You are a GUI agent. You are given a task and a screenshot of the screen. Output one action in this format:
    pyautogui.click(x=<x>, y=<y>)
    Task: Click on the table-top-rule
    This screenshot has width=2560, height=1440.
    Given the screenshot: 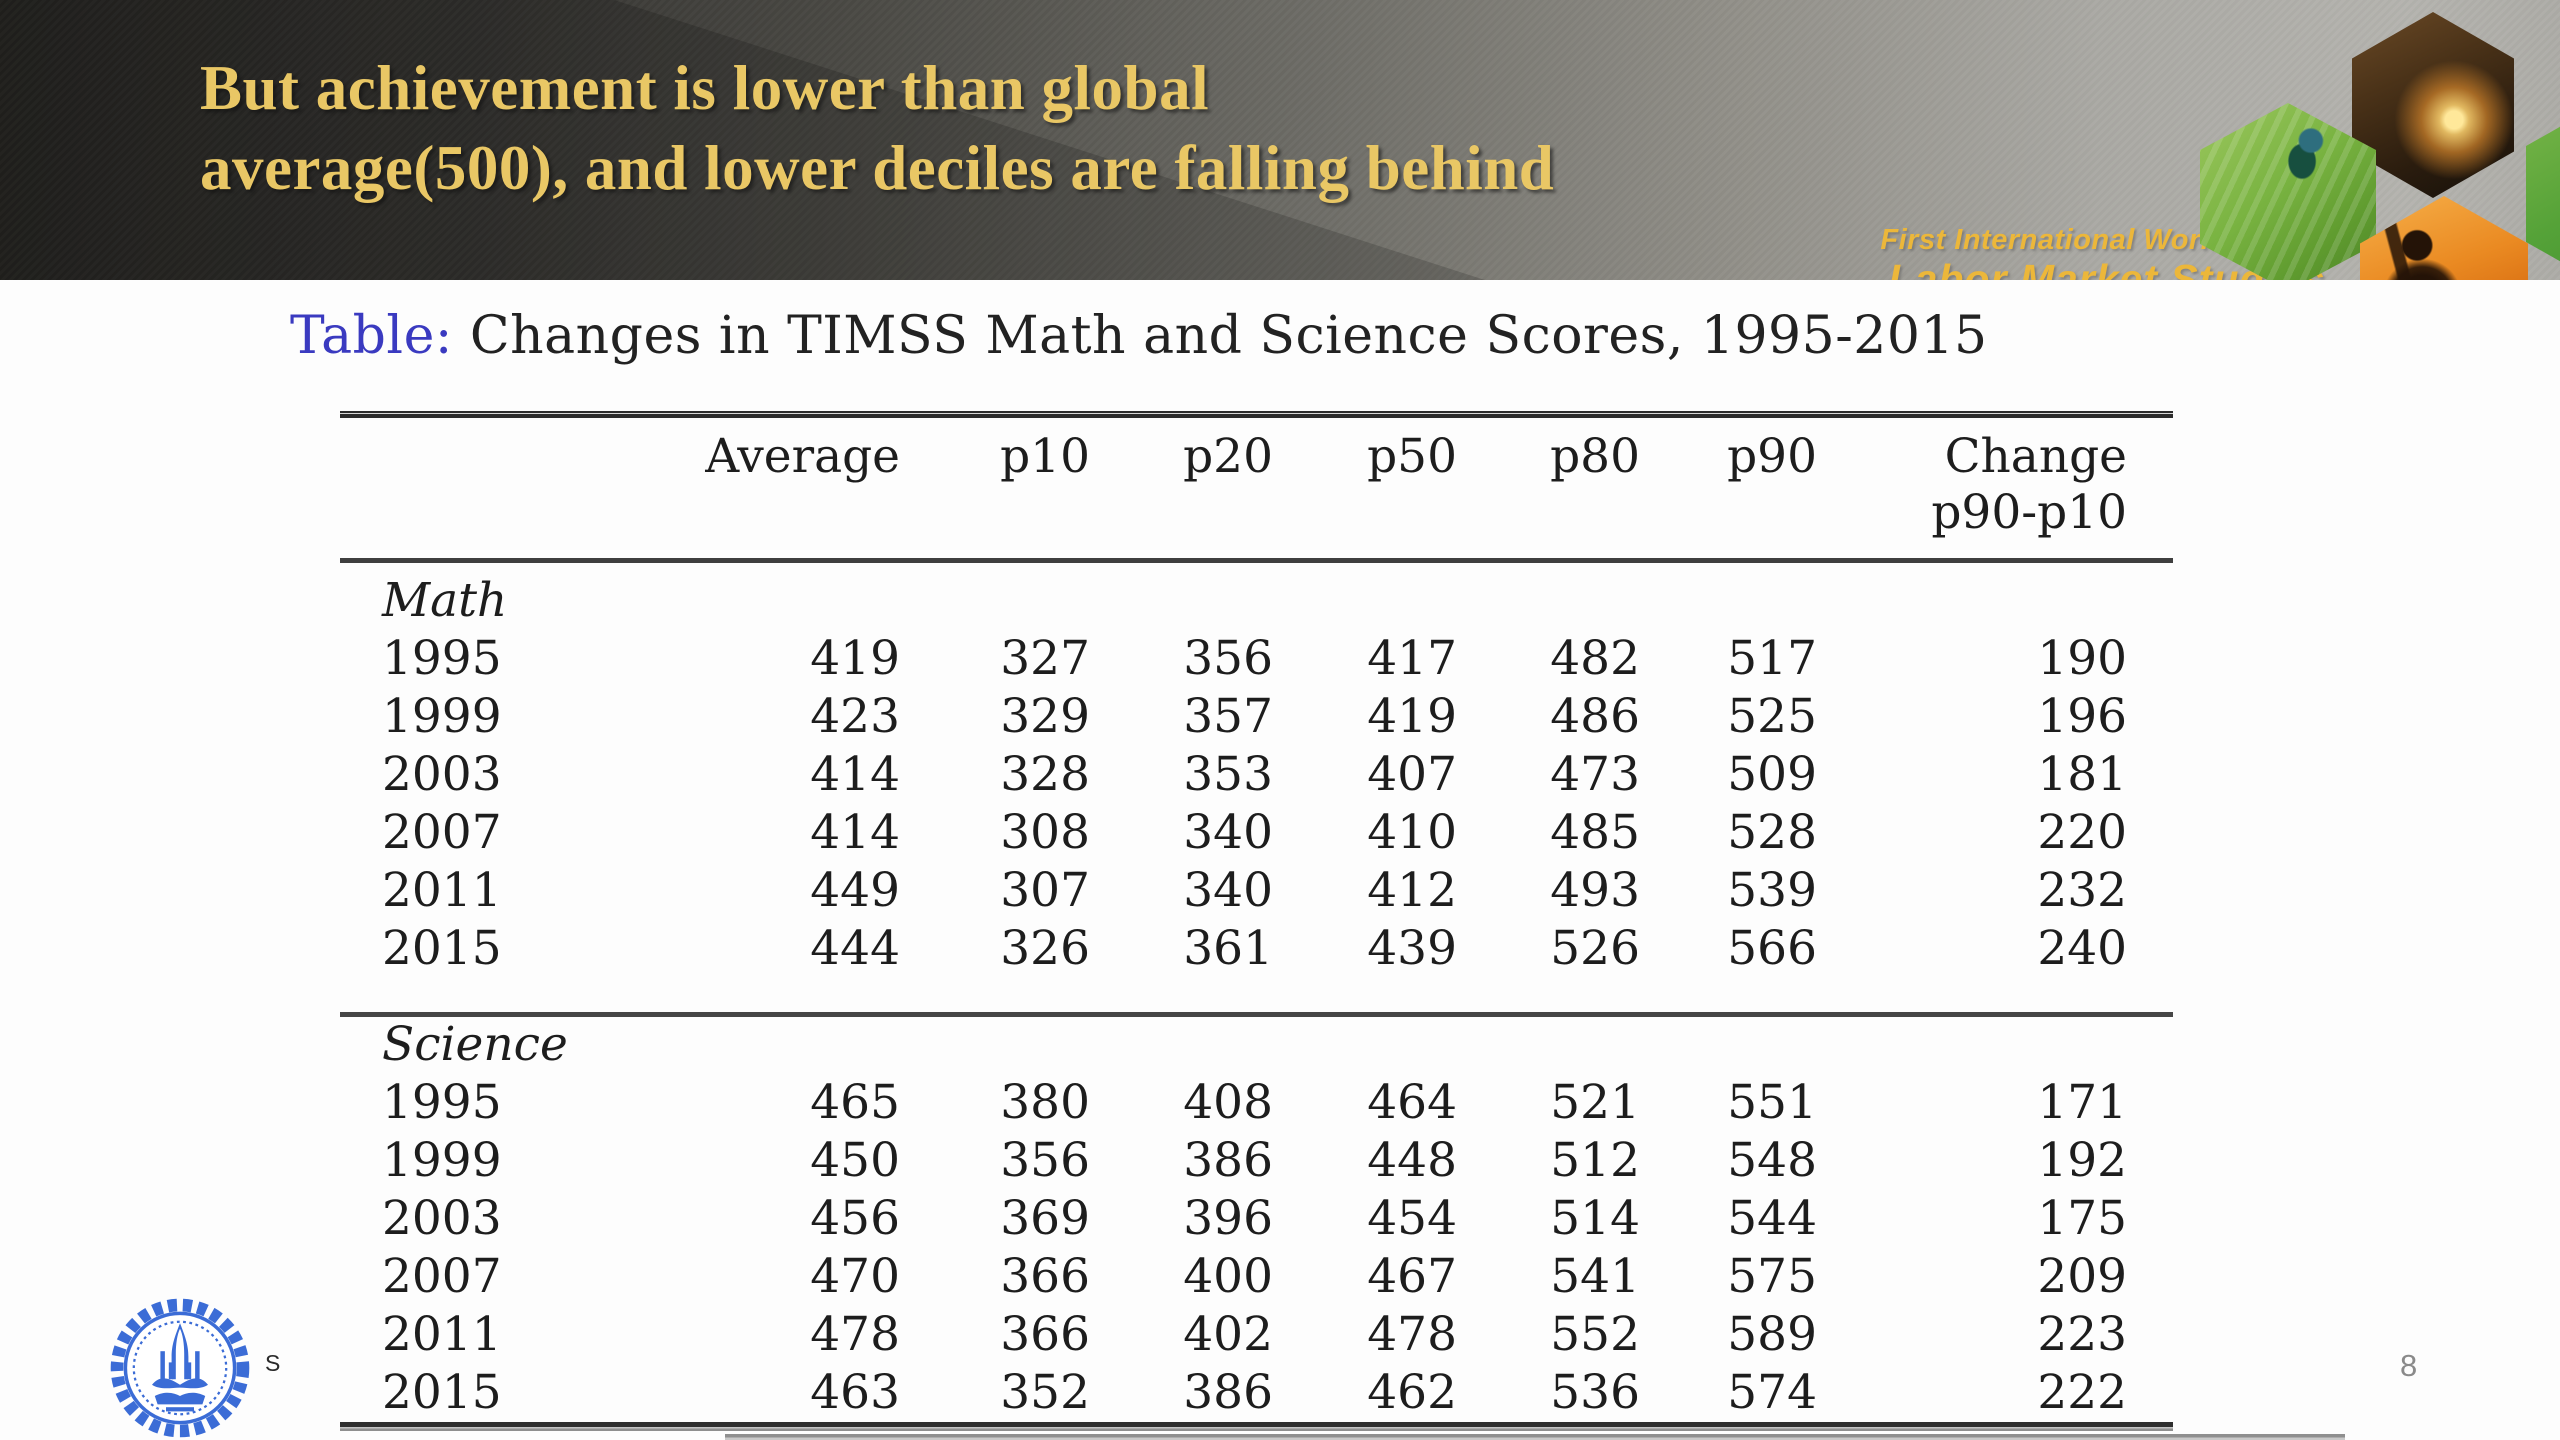 What is the action you would take?
    pyautogui.click(x=1256, y=414)
    